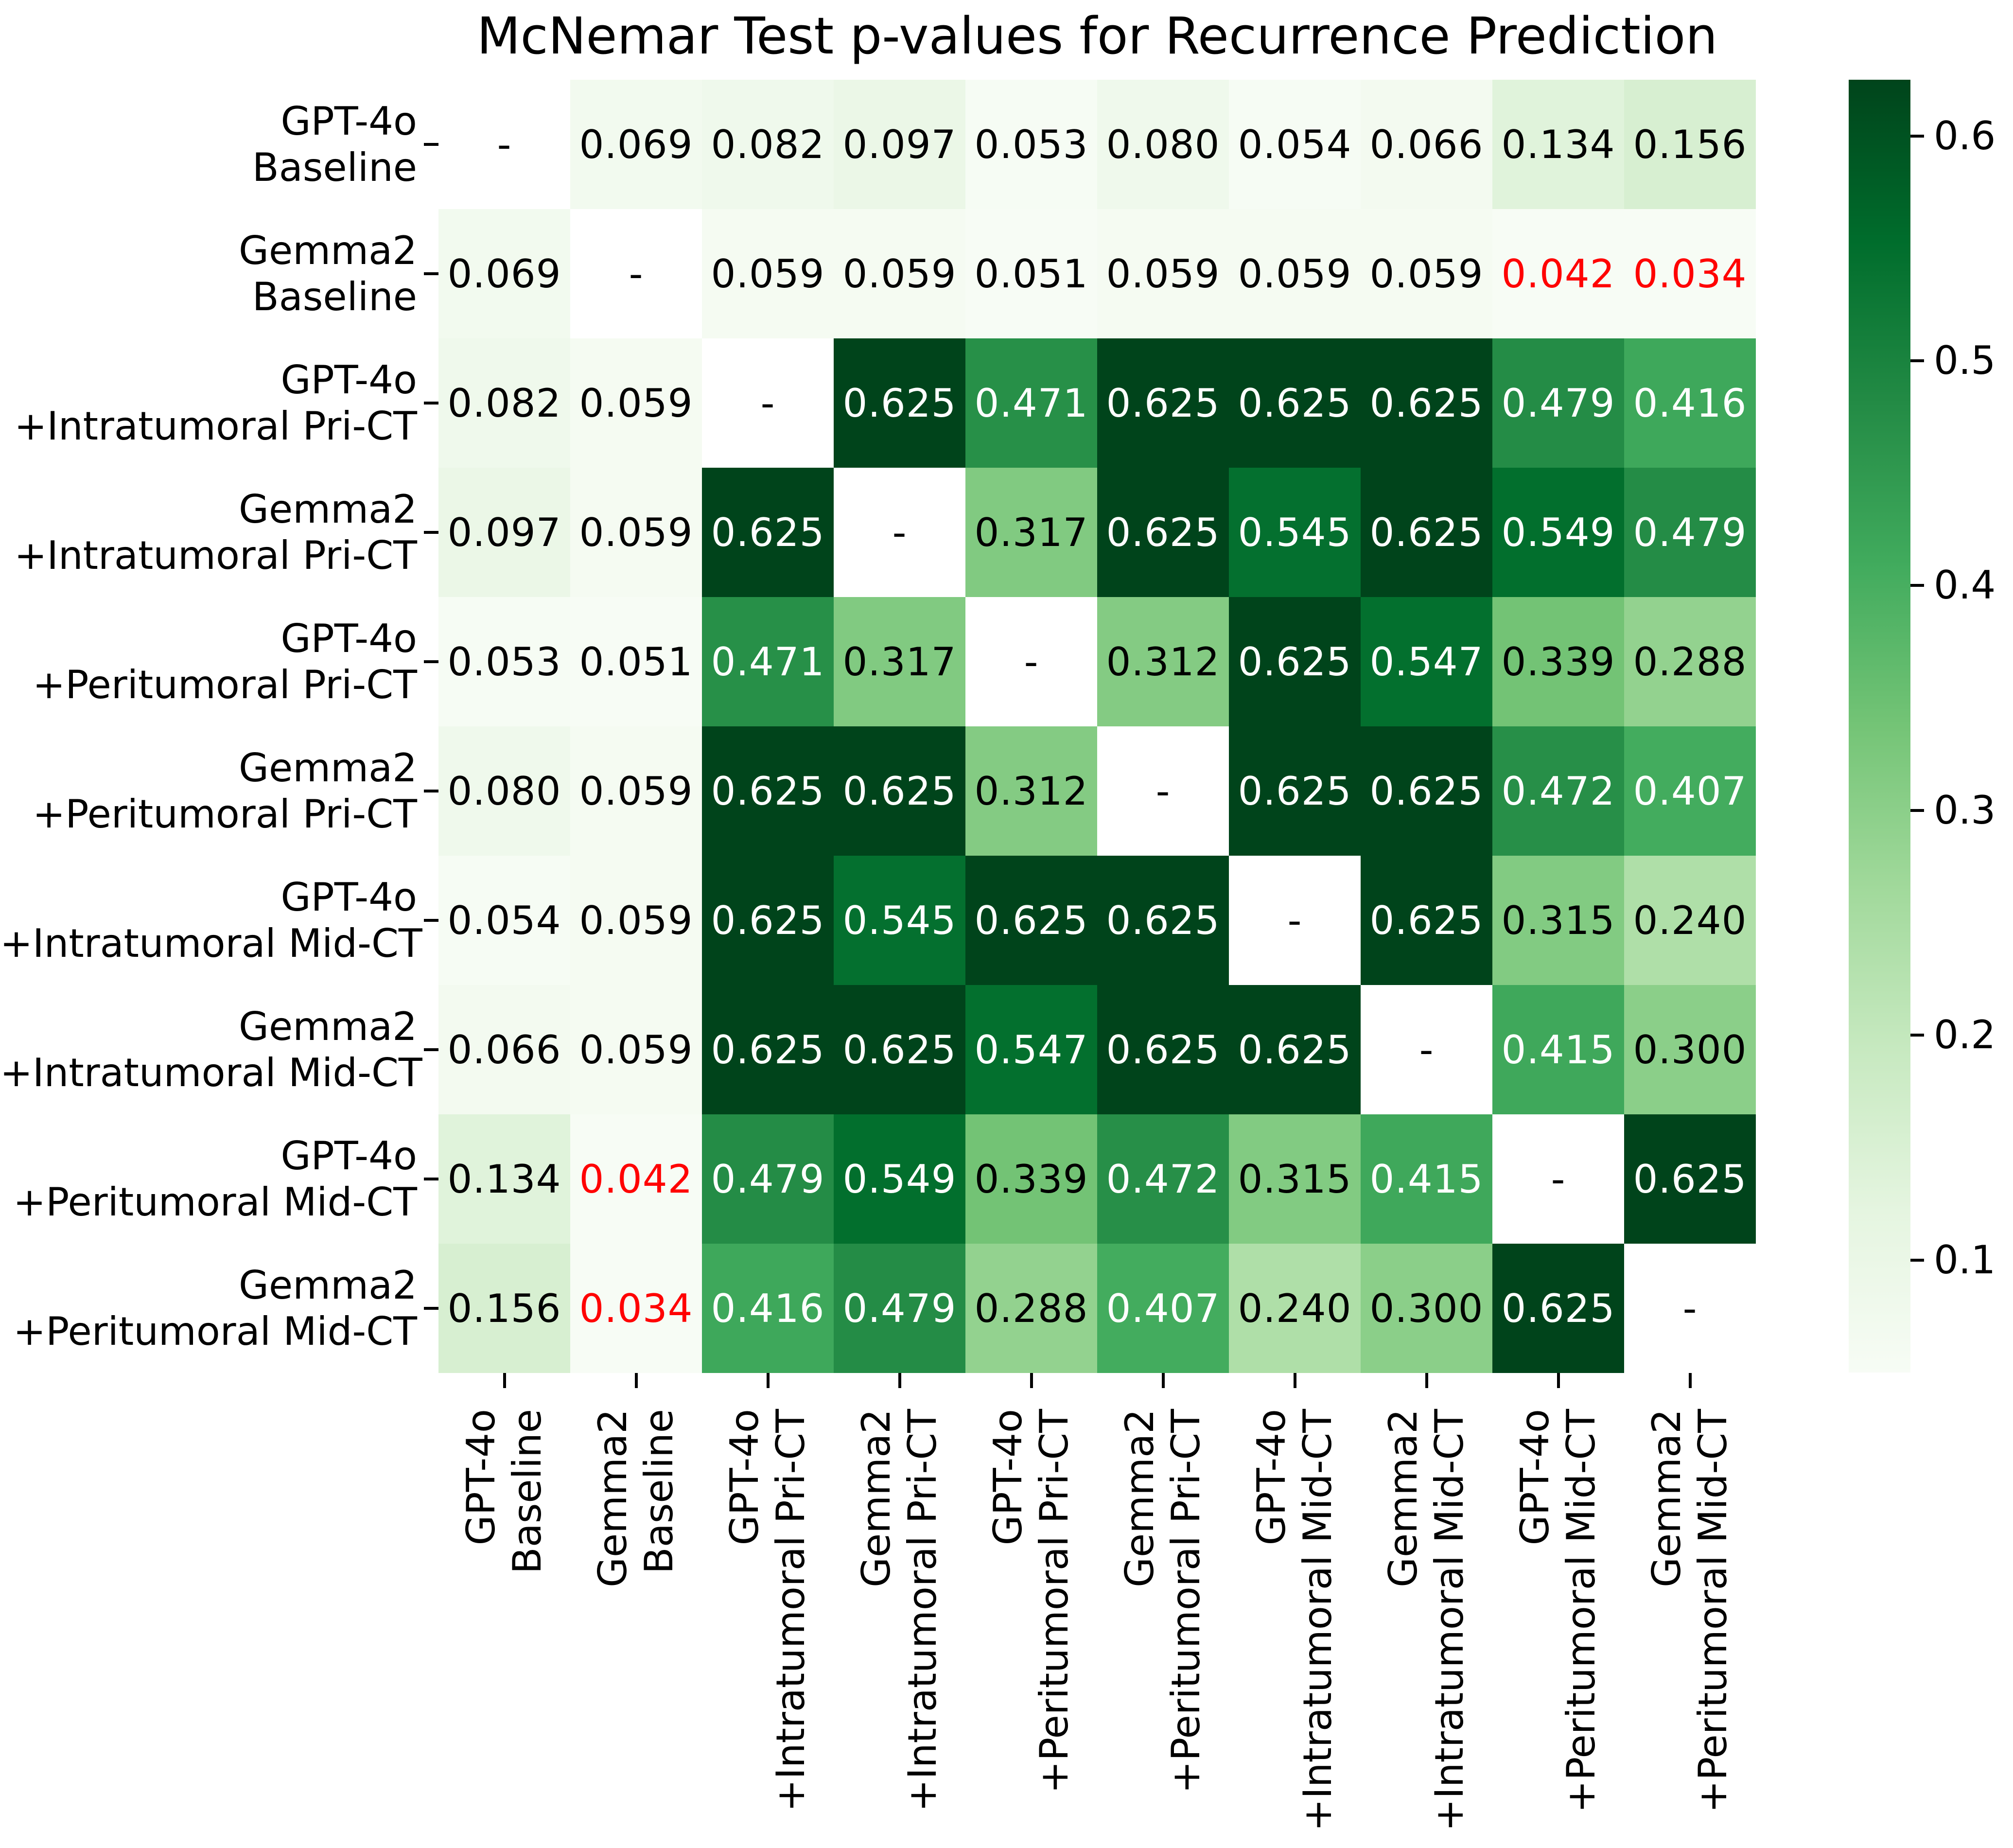  What do you see at coordinates (1427, 1179) in the screenshot?
I see `heatmap-cell: 0.415` at bounding box center [1427, 1179].